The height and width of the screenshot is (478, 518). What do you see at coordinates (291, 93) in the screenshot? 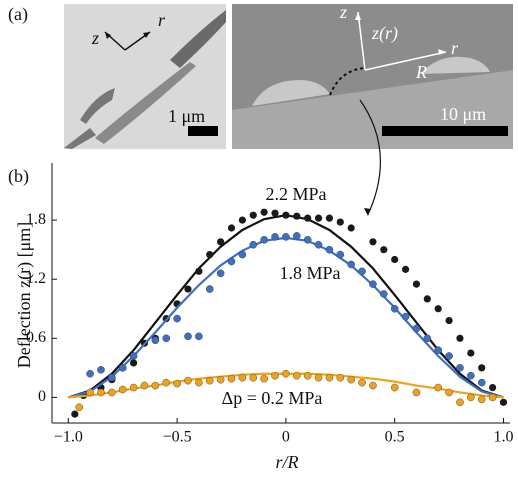
I see `blister` at bounding box center [291, 93].